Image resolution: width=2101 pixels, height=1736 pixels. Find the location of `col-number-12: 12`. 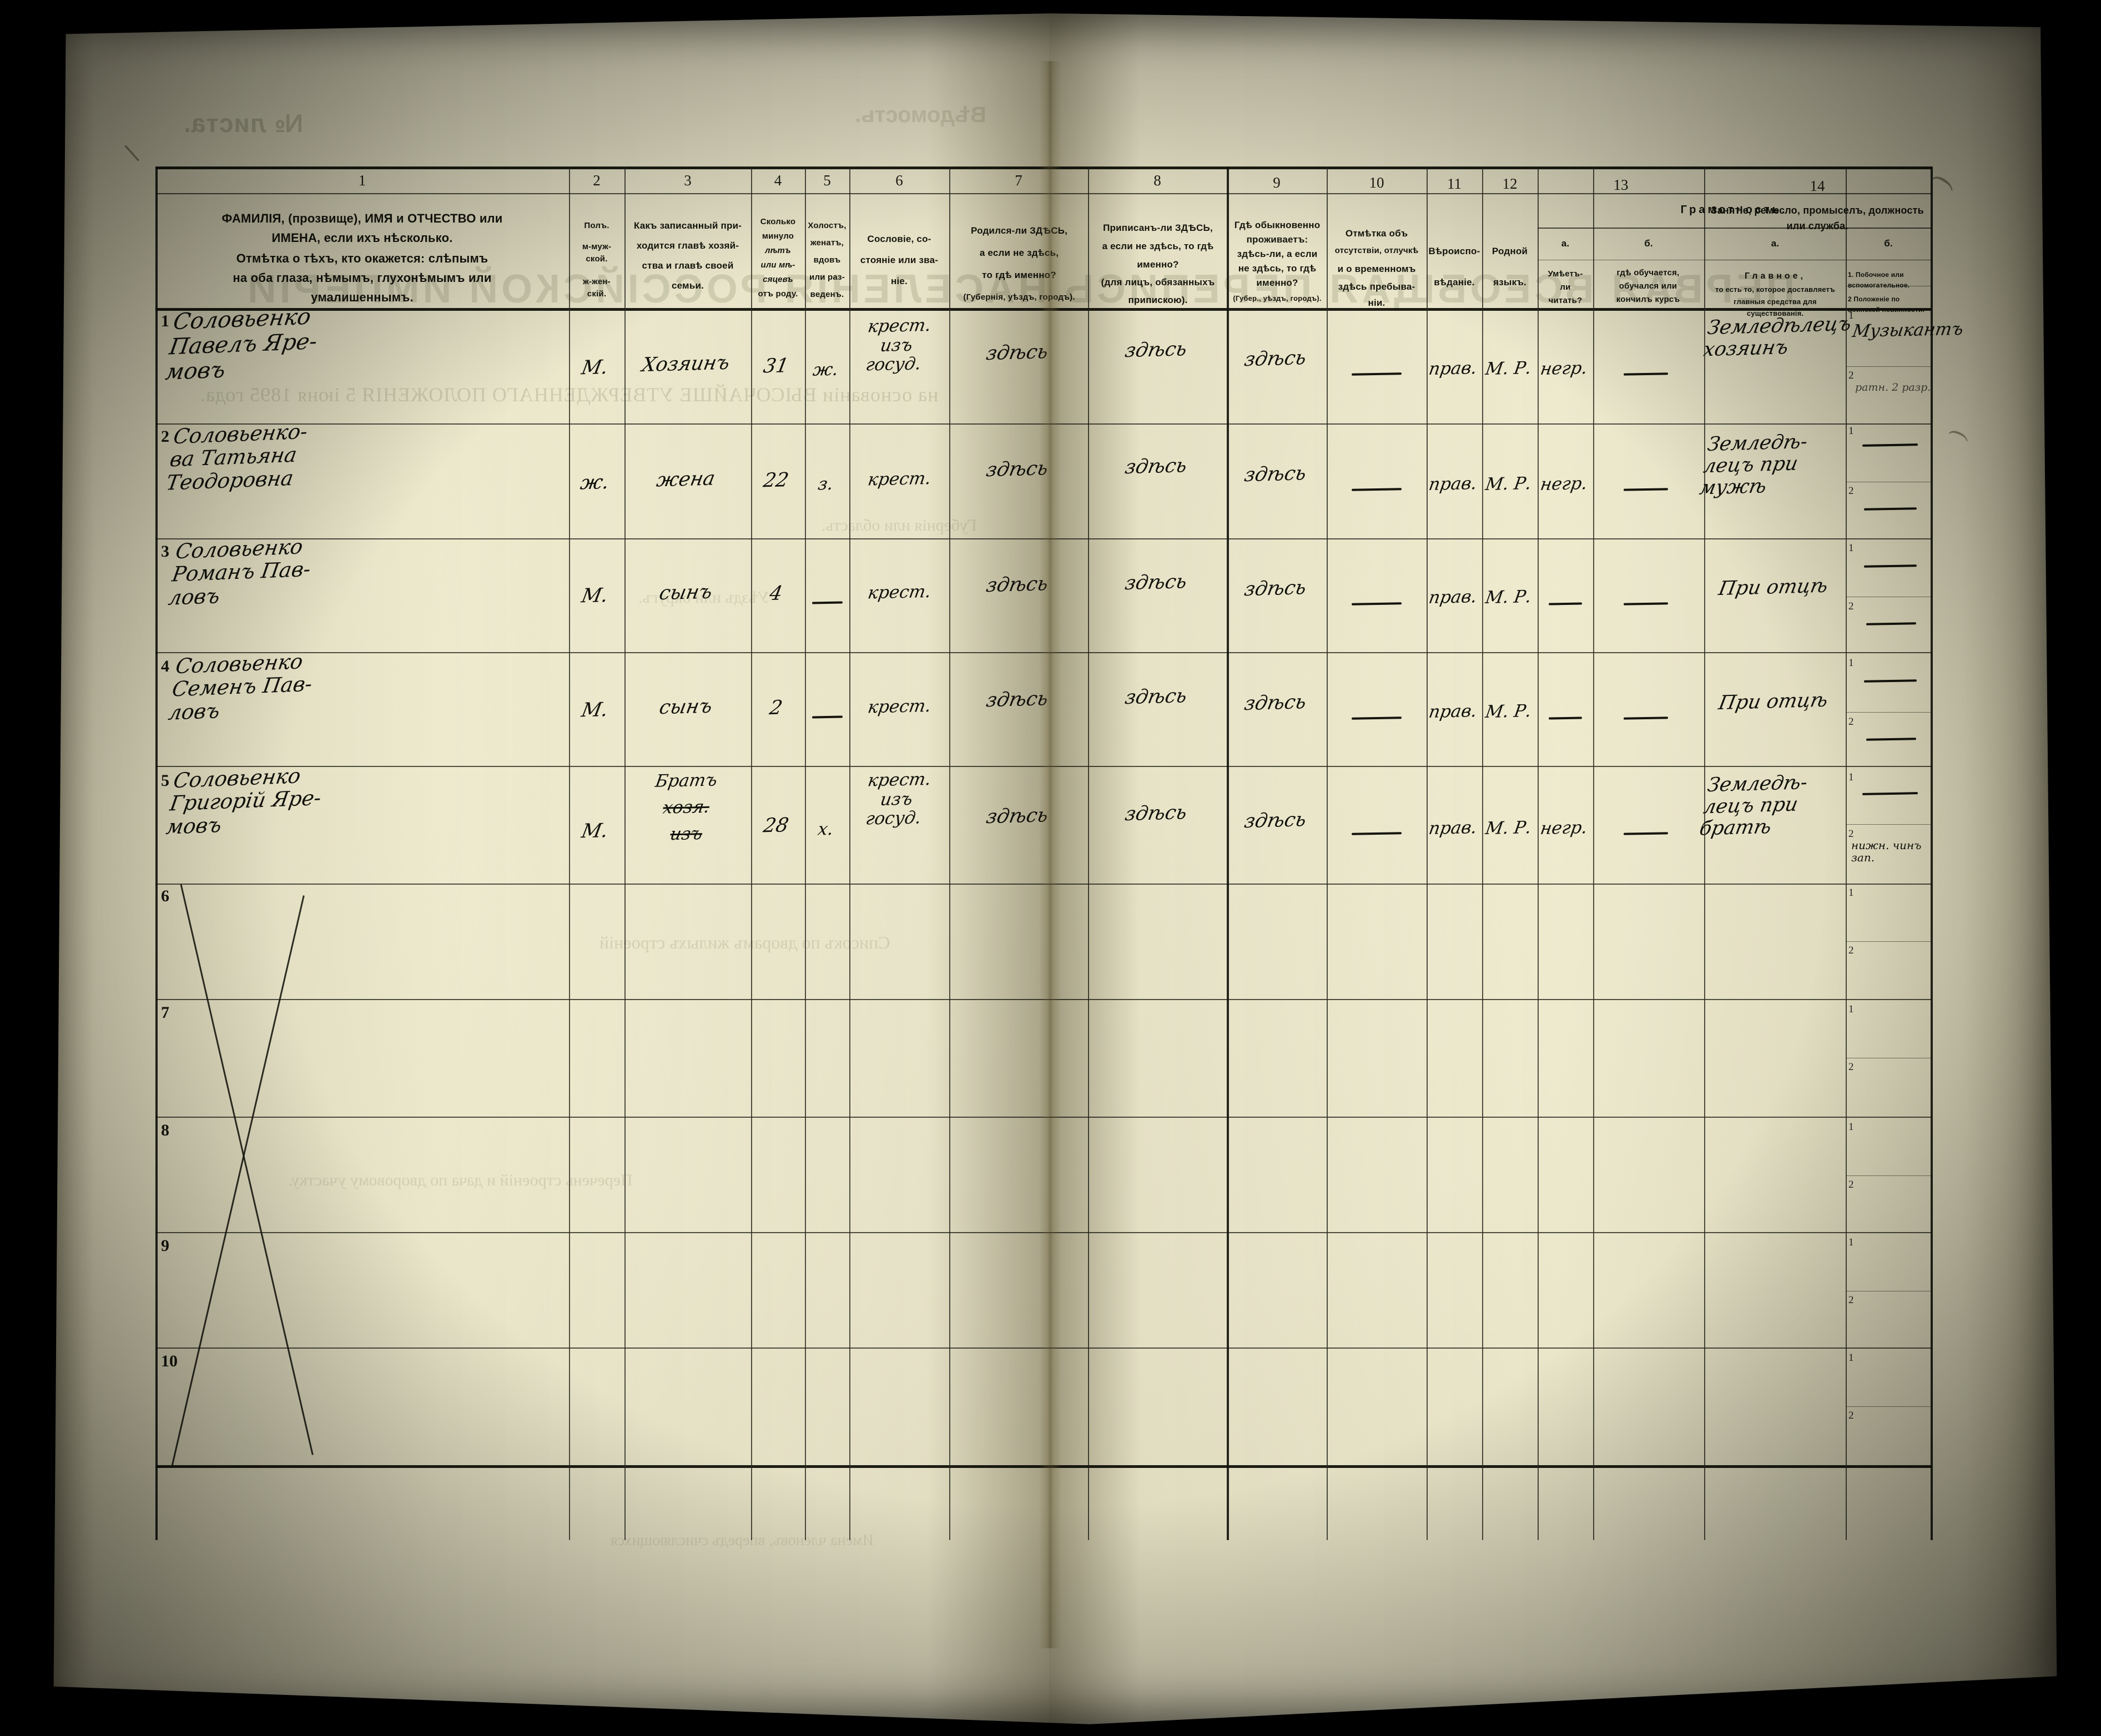

col-number-12: 12 is located at coordinates (1510, 183).